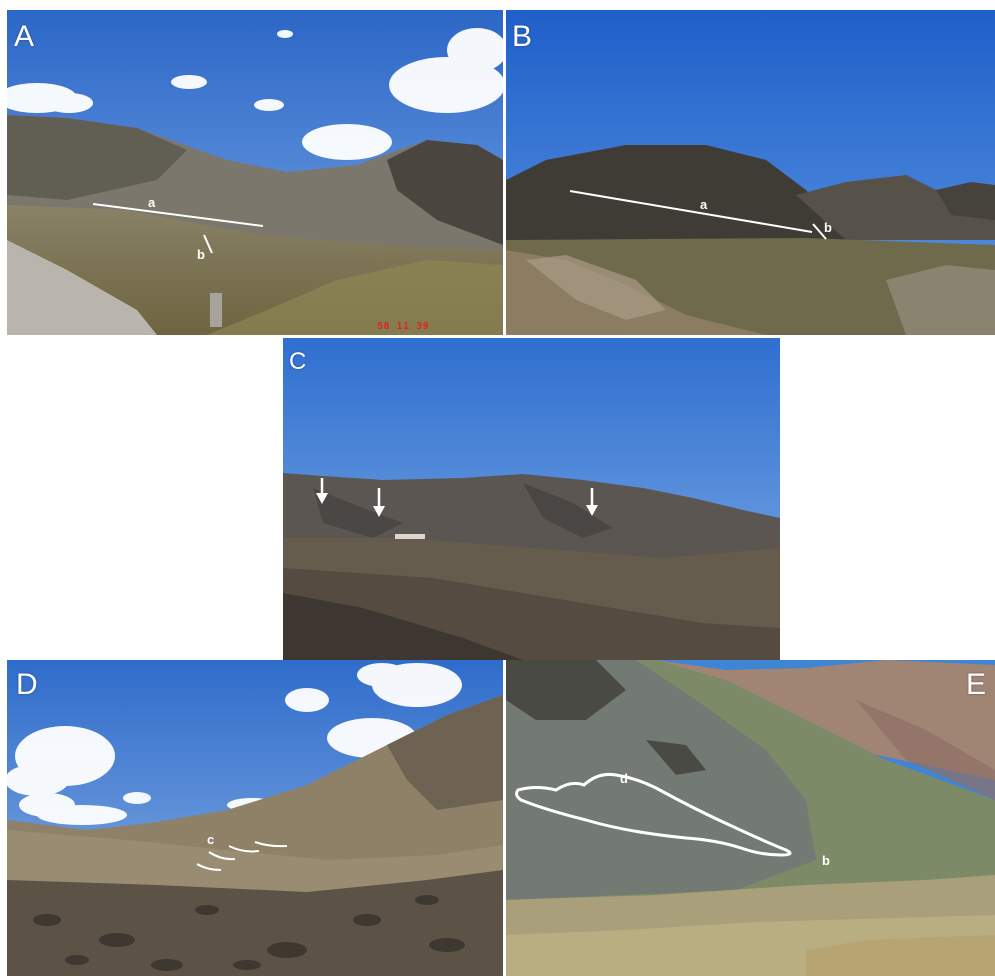 This screenshot has height=976, width=995. What do you see at coordinates (178, 215) in the screenshot?
I see `panel-a-line-a` at bounding box center [178, 215].